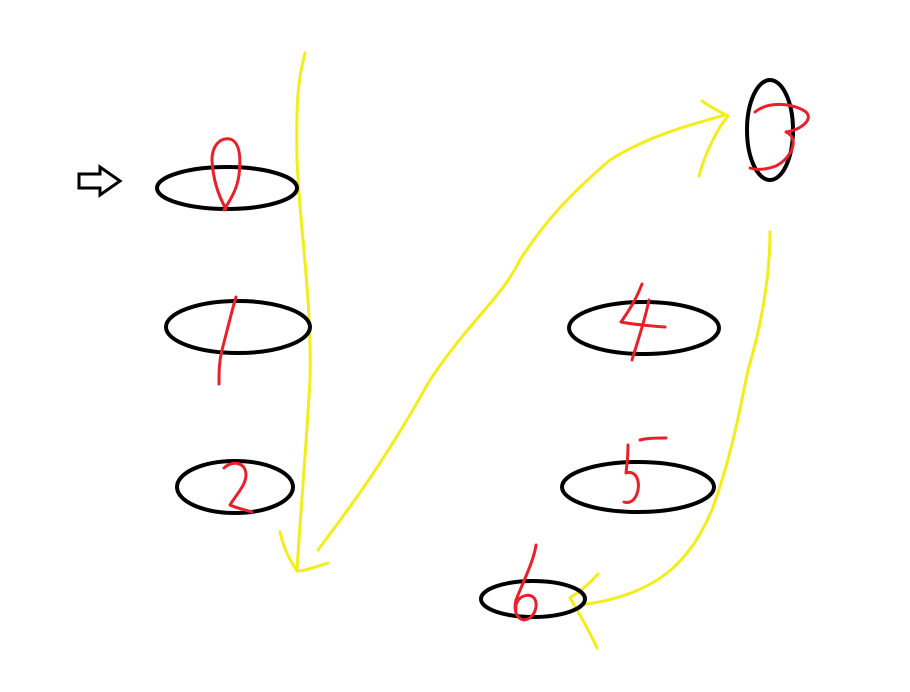 This screenshot has width=910, height=692. I want to click on node-4: 4, so click(644, 322).